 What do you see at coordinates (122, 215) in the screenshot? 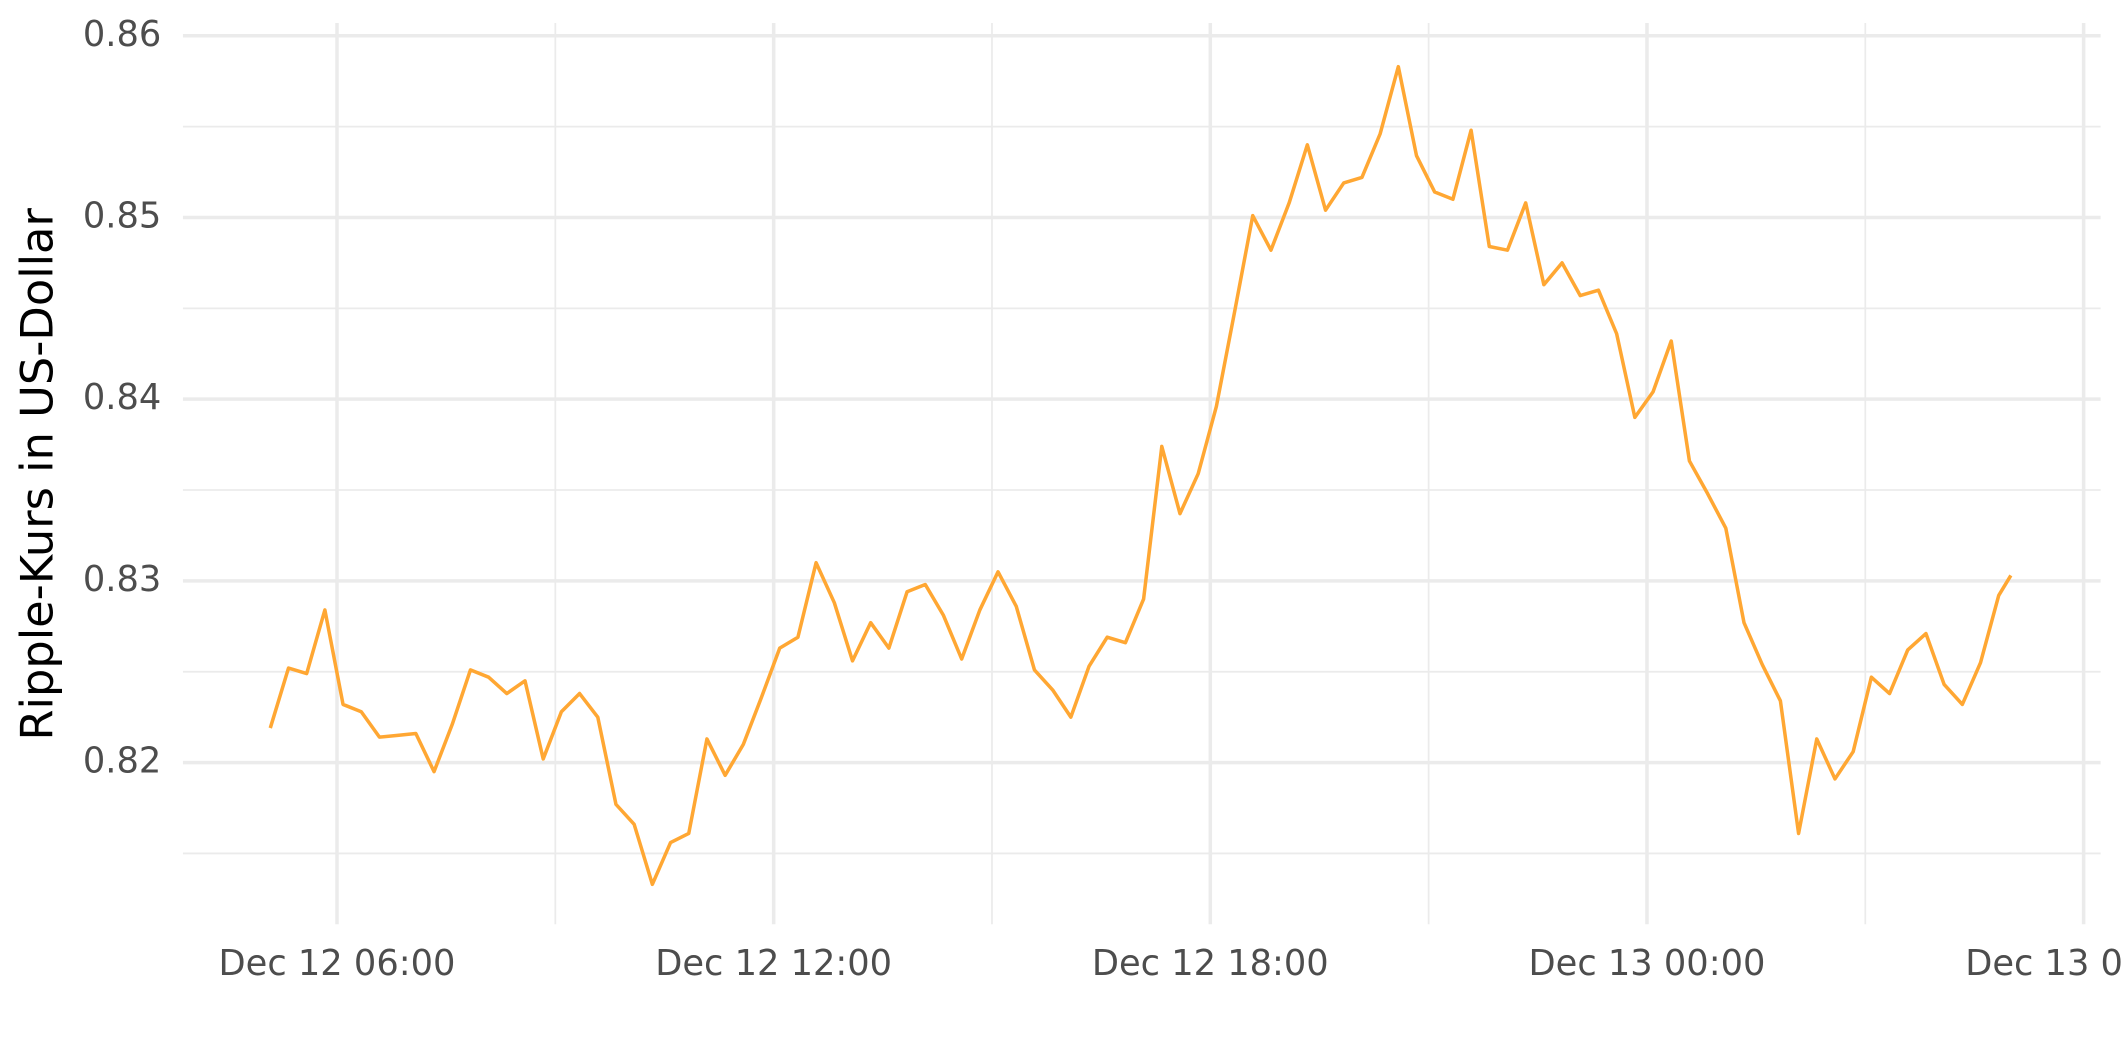
I see `y-tick-label: 0.85` at bounding box center [122, 215].